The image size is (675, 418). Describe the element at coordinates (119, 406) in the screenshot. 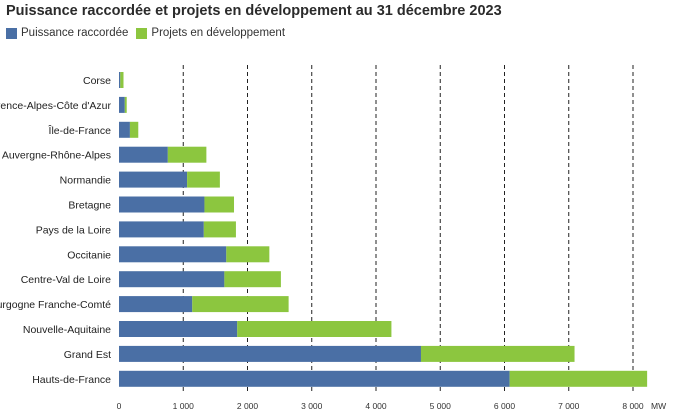

I see `x-tick-label: 0` at that location.